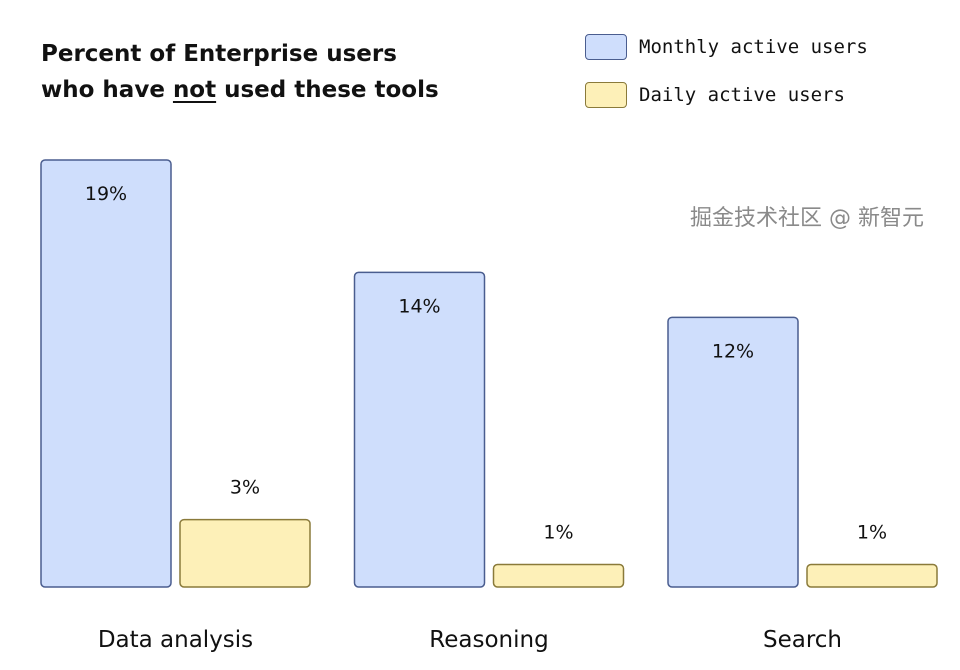 The height and width of the screenshot is (670, 960). Describe the element at coordinates (194, 90) in the screenshot. I see `title-part-not: not` at that location.